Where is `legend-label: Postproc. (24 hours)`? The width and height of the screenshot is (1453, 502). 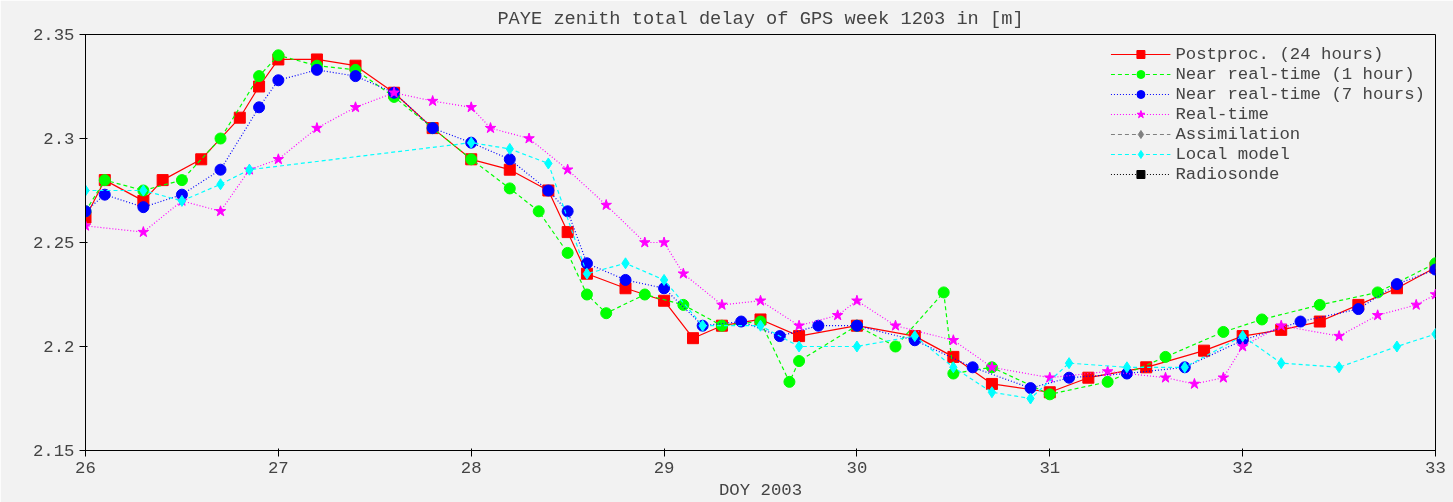
legend-label: Postproc. (24 hours) is located at coordinates (1279, 54).